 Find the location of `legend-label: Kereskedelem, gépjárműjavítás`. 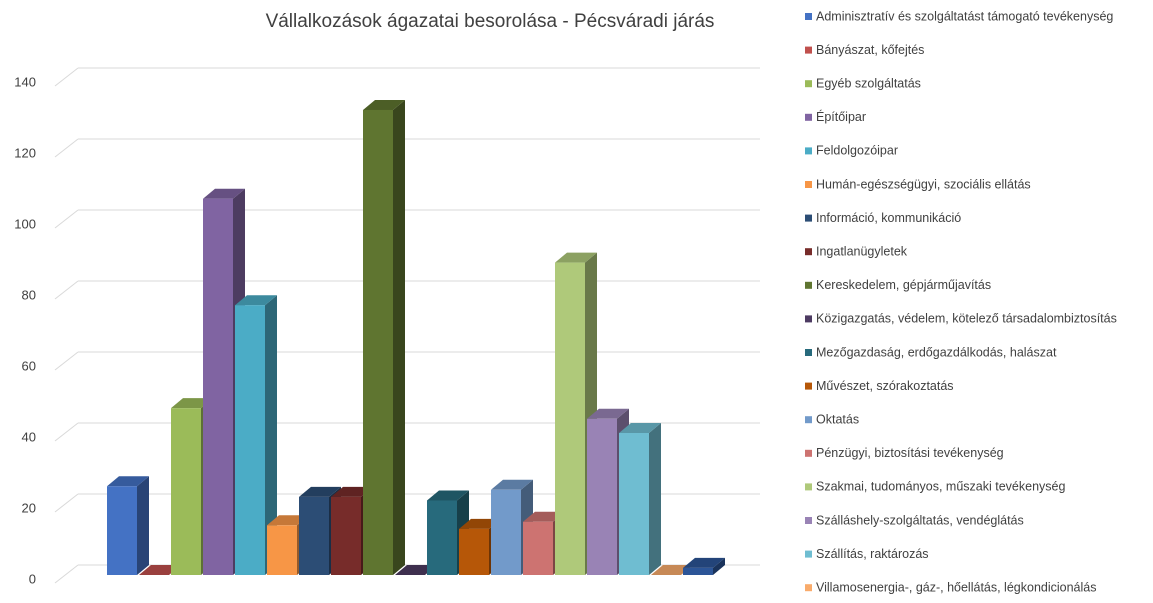

legend-label: Kereskedelem, gépjárműjavítás is located at coordinates (903, 285).